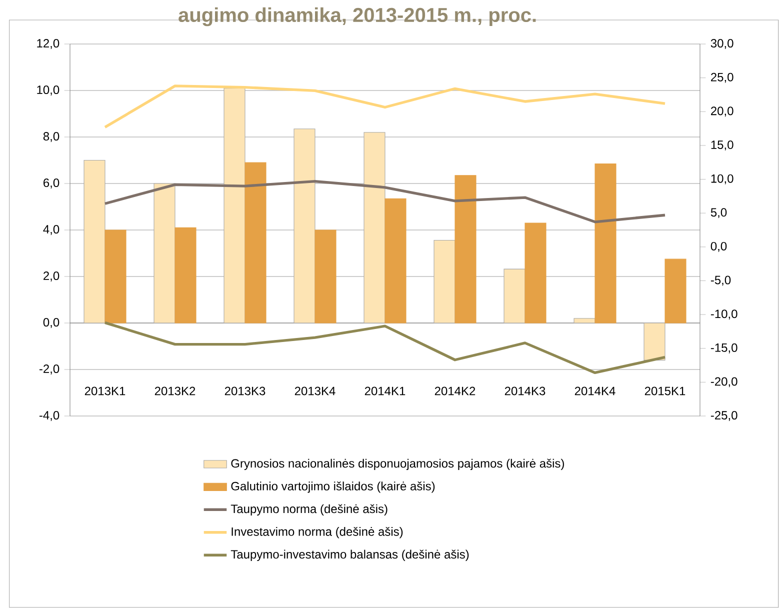  What do you see at coordinates (309, 510) in the screenshot?
I see `legend-label: Taupymo norma (dešinė ašis)` at bounding box center [309, 510].